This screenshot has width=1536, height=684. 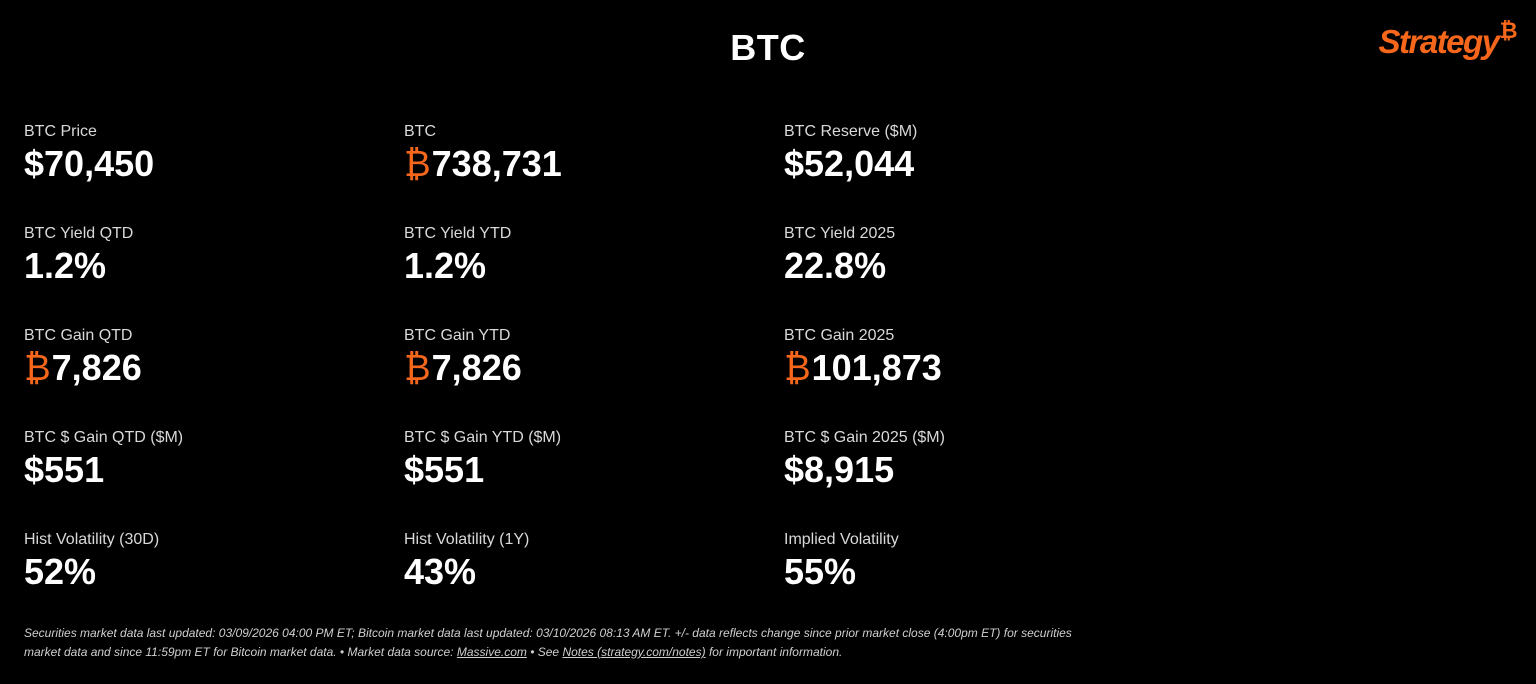 I want to click on metric-number: 52%, so click(x=60, y=571).